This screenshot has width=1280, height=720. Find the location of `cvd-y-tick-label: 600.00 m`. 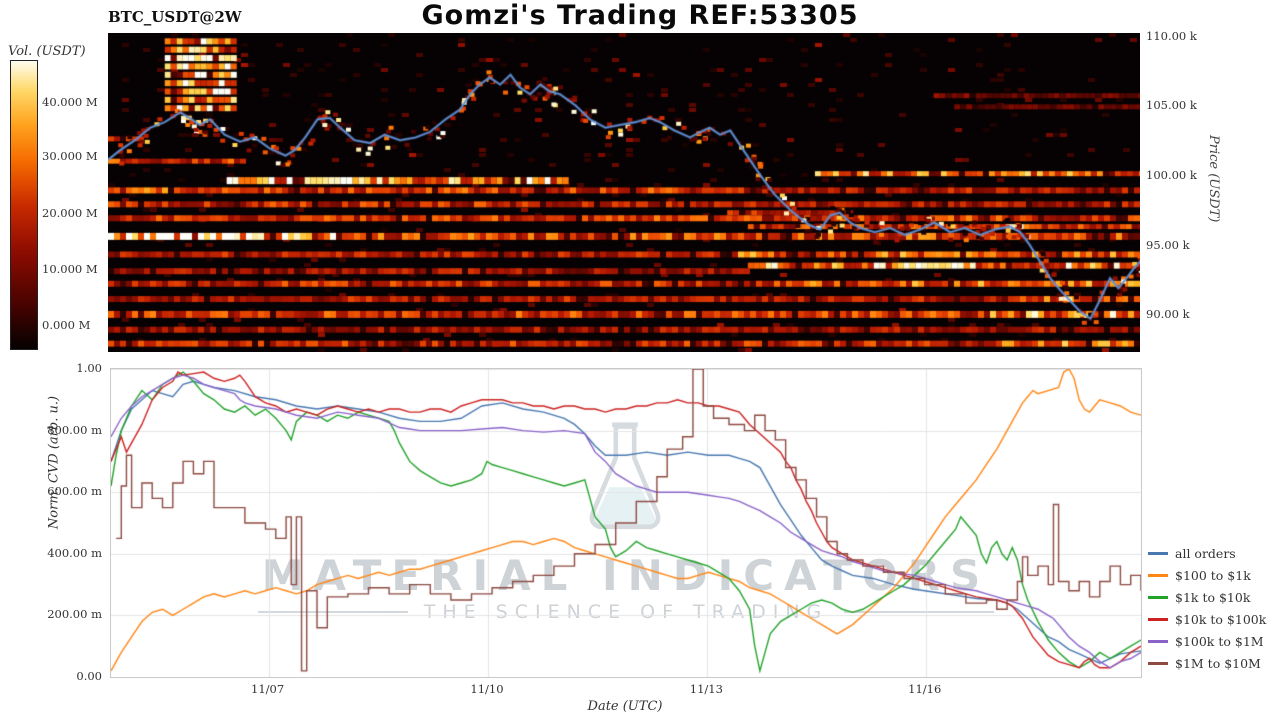

cvd-y-tick-label: 600.00 m is located at coordinates (74, 491).